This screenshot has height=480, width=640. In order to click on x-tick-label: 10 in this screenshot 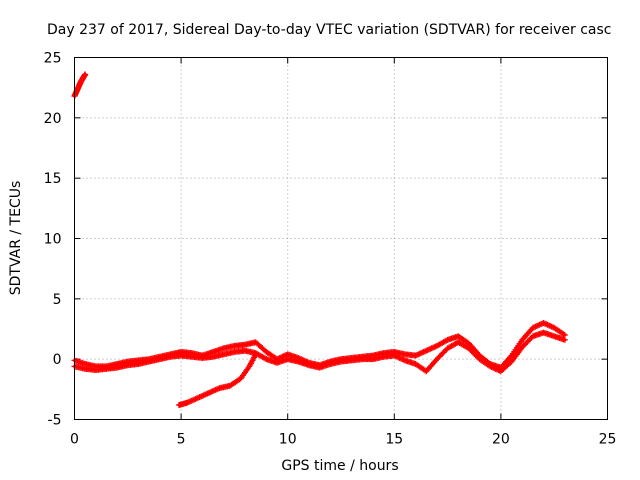, I will do `click(288, 440)`.